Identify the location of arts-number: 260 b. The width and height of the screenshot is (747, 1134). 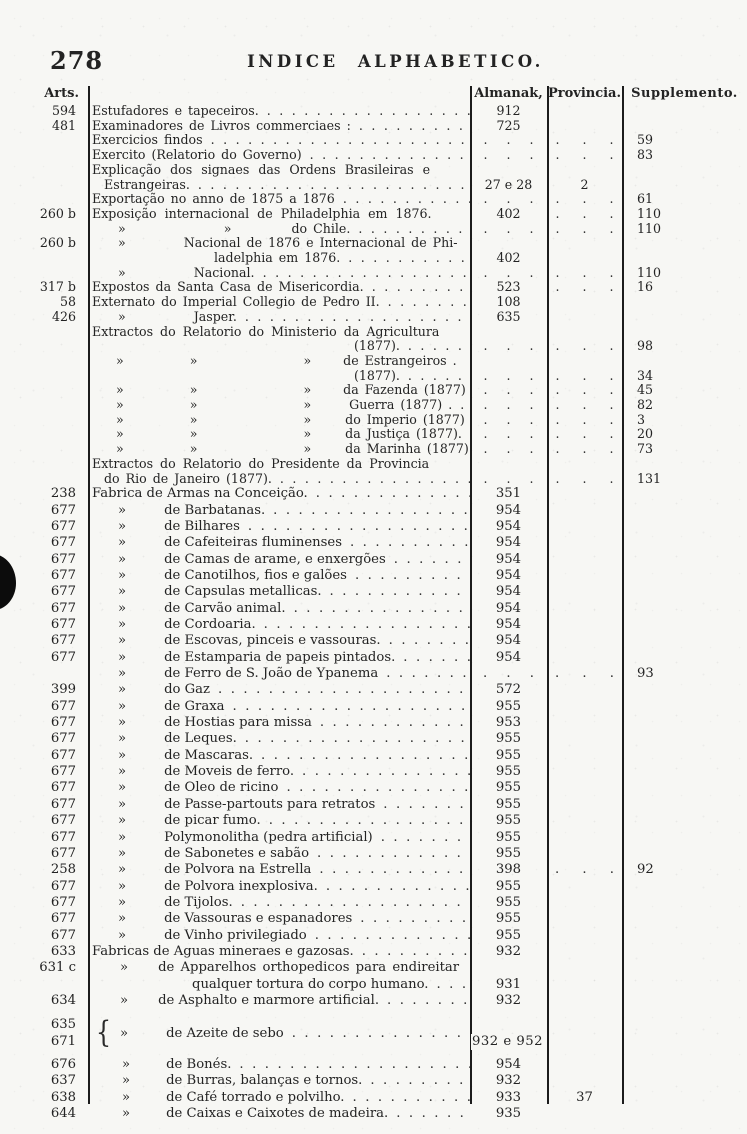
(57, 213).